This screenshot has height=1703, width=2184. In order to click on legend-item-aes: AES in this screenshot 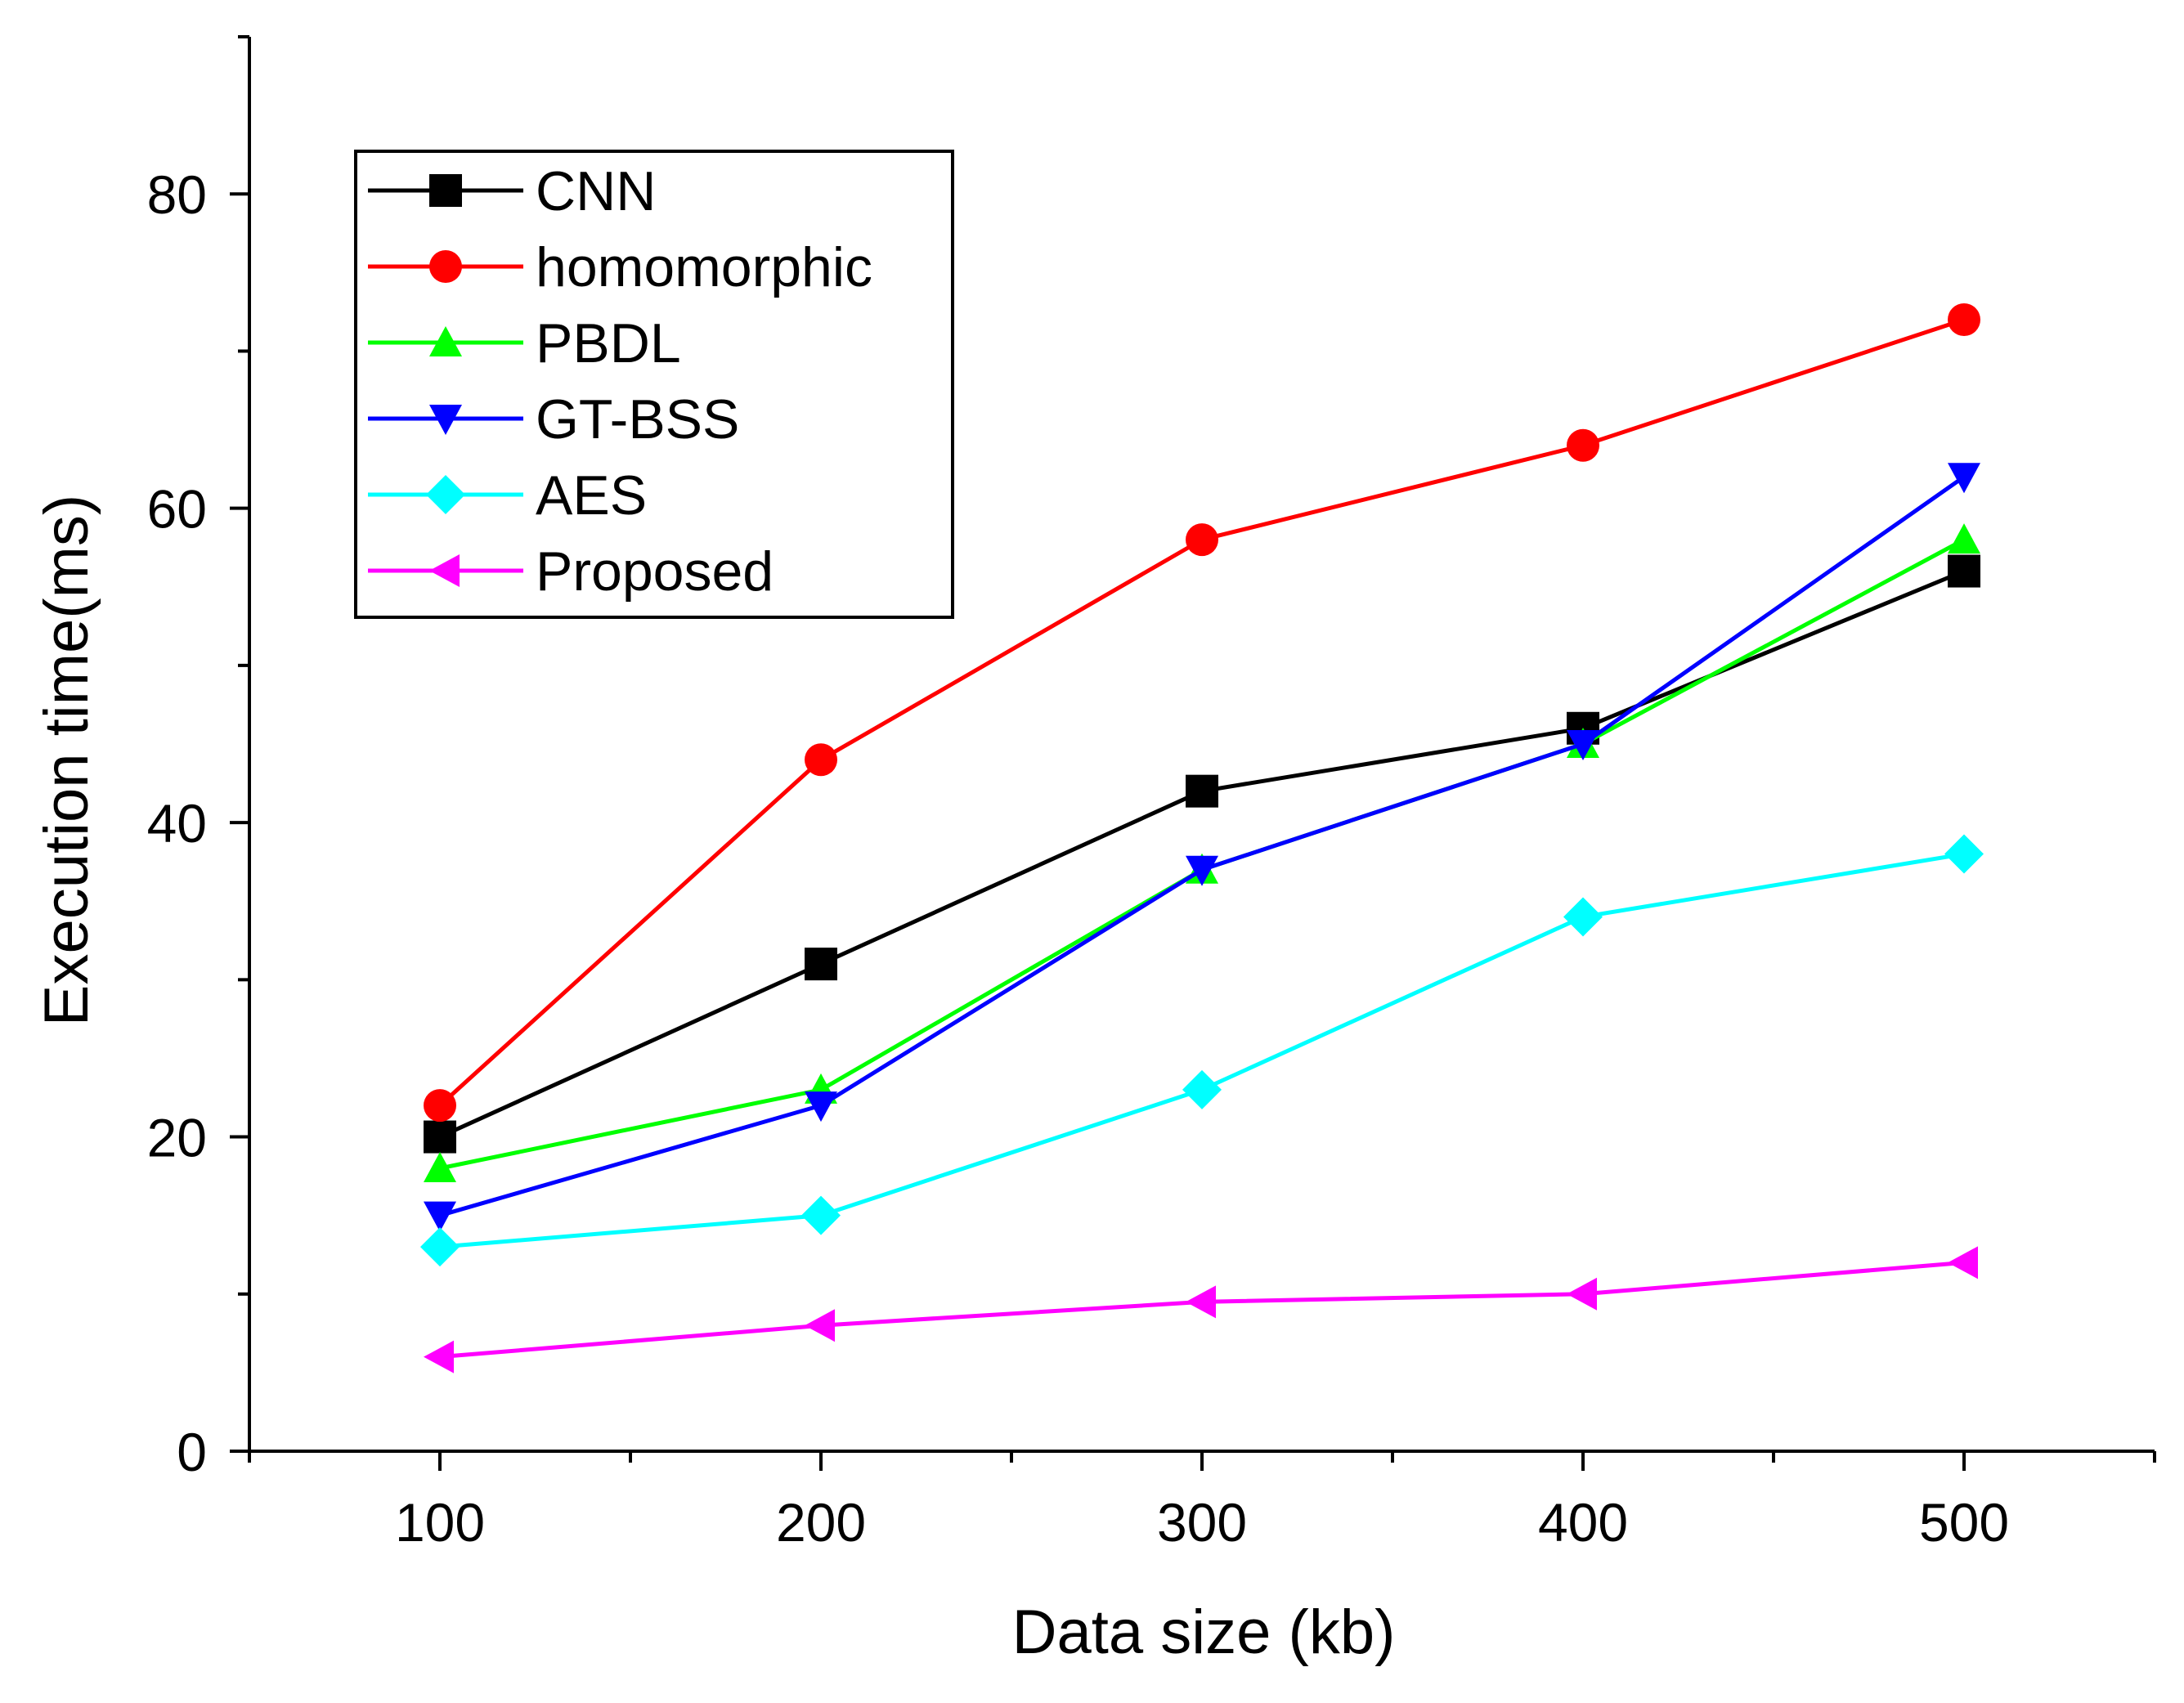, I will do `click(508, 495)`.